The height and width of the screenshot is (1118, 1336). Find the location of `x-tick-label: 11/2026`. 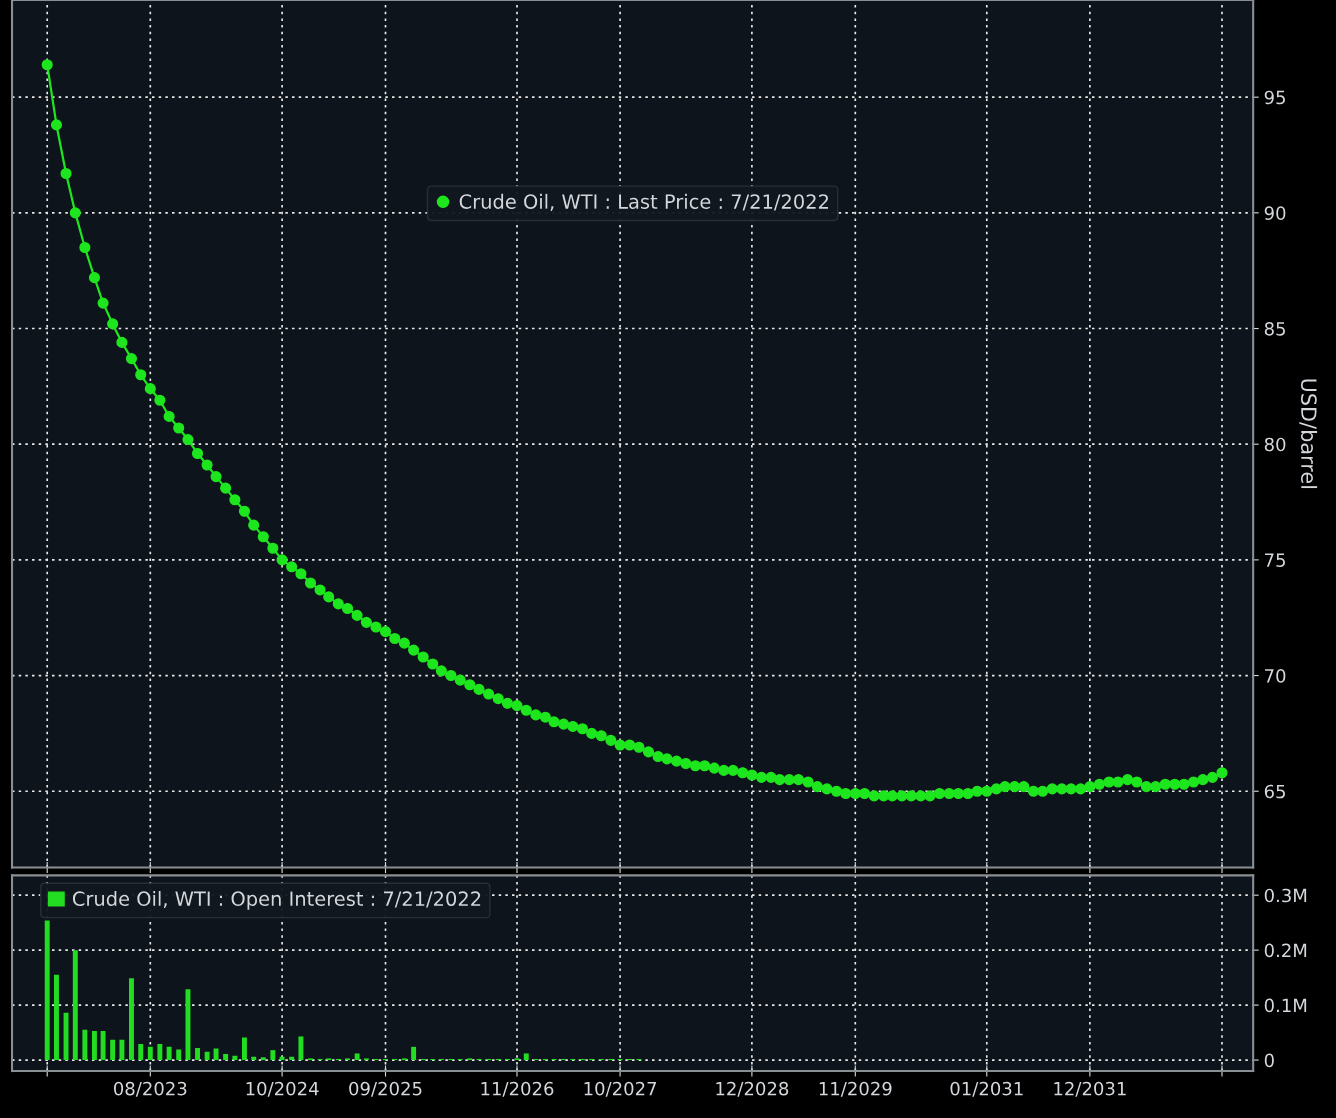

x-tick-label: 11/2026 is located at coordinates (517, 1089).